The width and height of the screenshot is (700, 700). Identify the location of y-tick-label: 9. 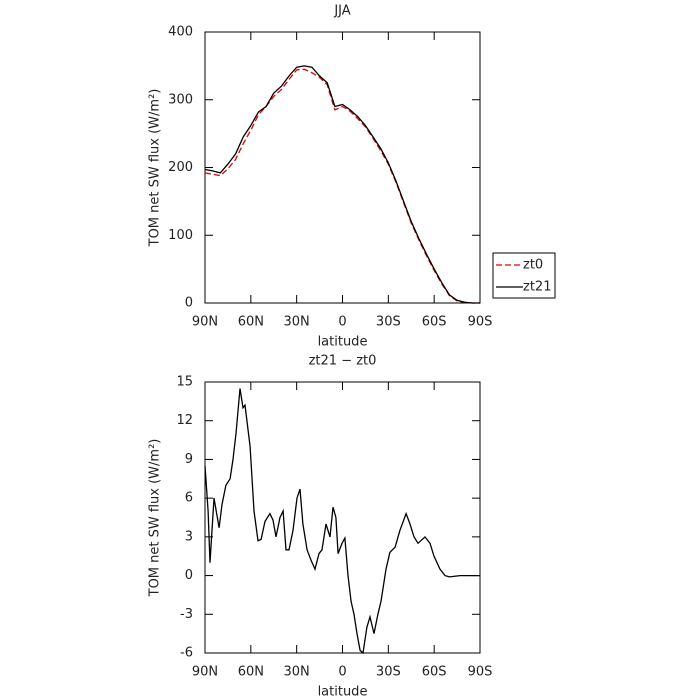
(189, 459).